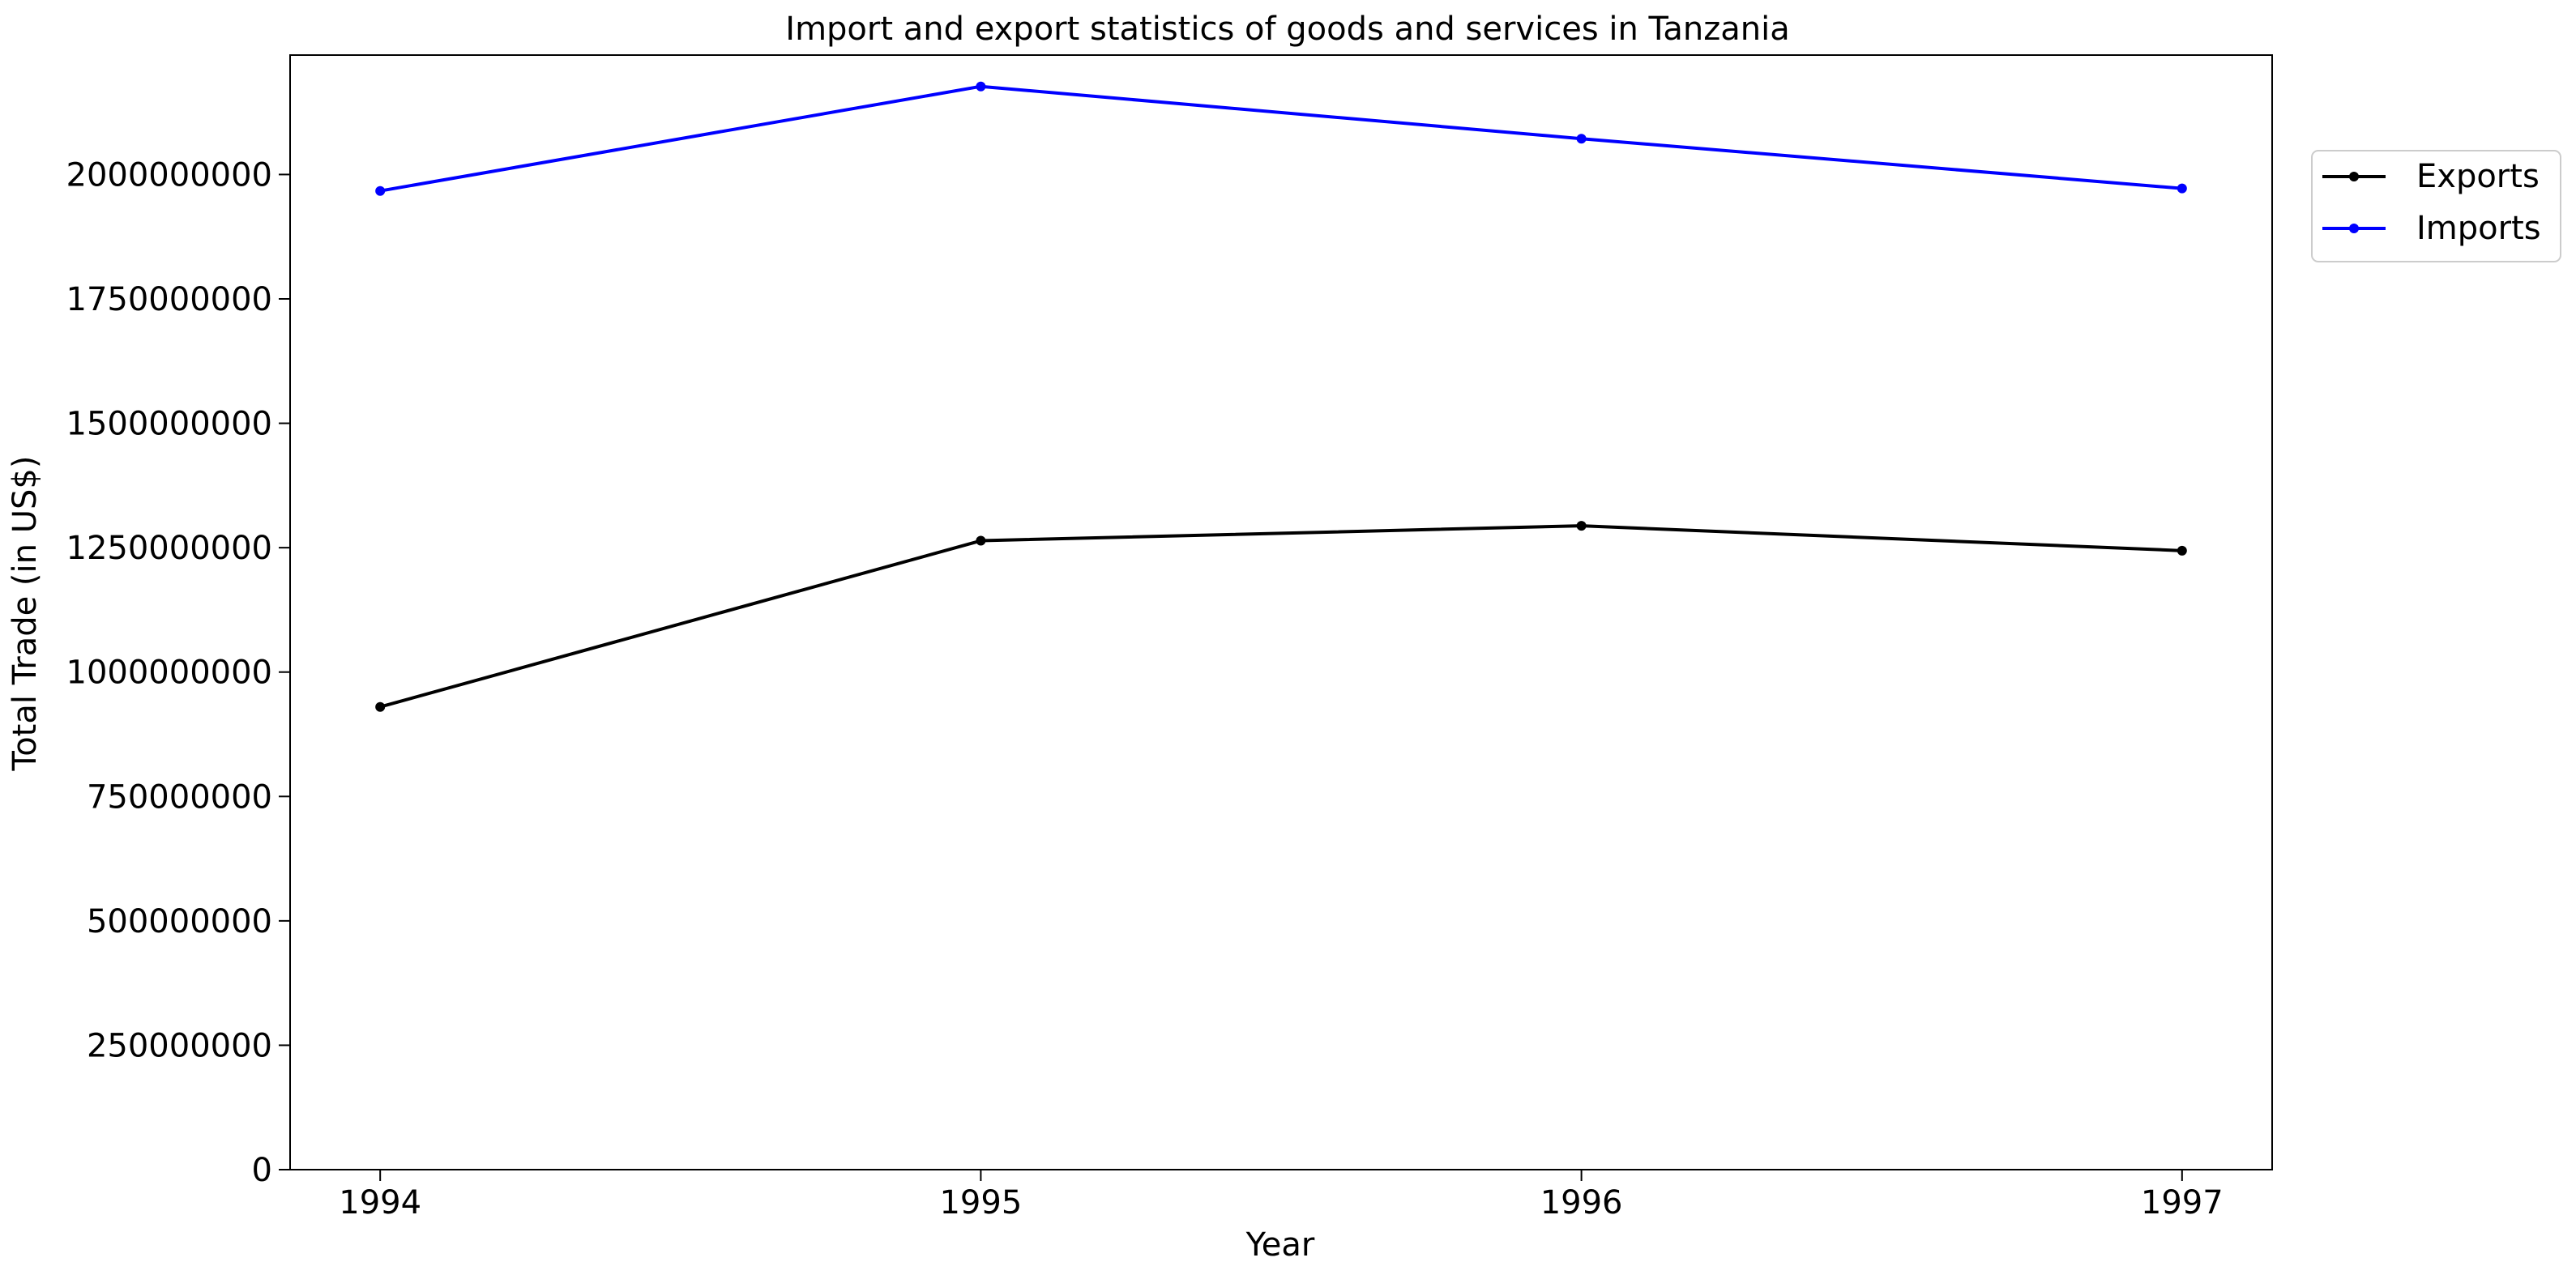 The width and height of the screenshot is (2576, 1279). Describe the element at coordinates (169, 299) in the screenshot. I see `y-tick-label: 1750000000` at that location.